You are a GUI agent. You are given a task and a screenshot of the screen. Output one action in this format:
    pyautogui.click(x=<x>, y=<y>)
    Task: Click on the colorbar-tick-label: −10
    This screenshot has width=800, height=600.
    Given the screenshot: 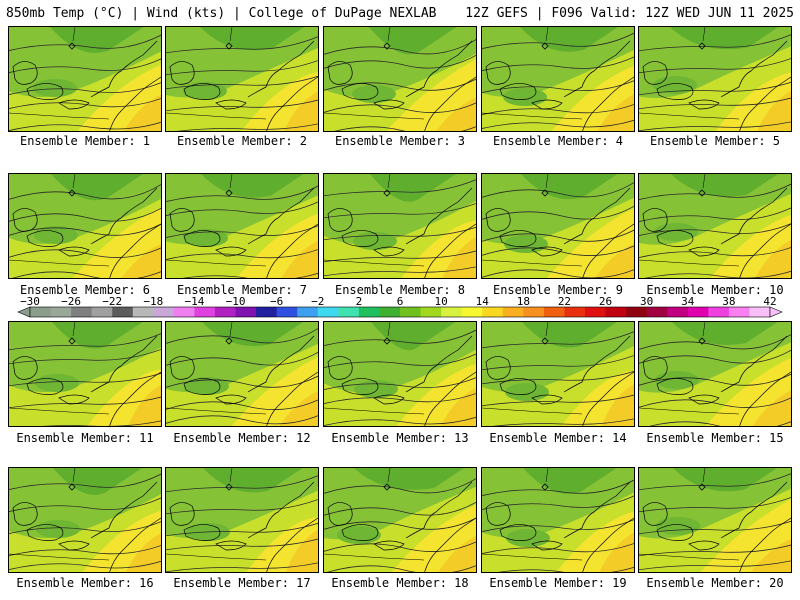 What is the action you would take?
    pyautogui.click(x=236, y=302)
    